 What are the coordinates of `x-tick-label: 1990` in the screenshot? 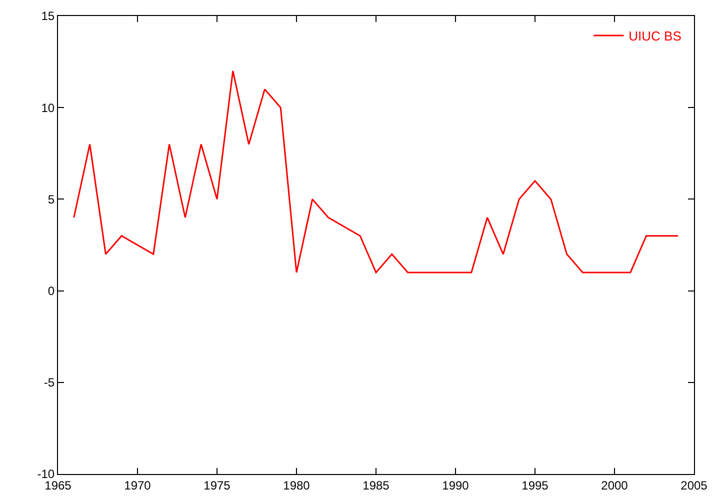 It's located at (456, 485).